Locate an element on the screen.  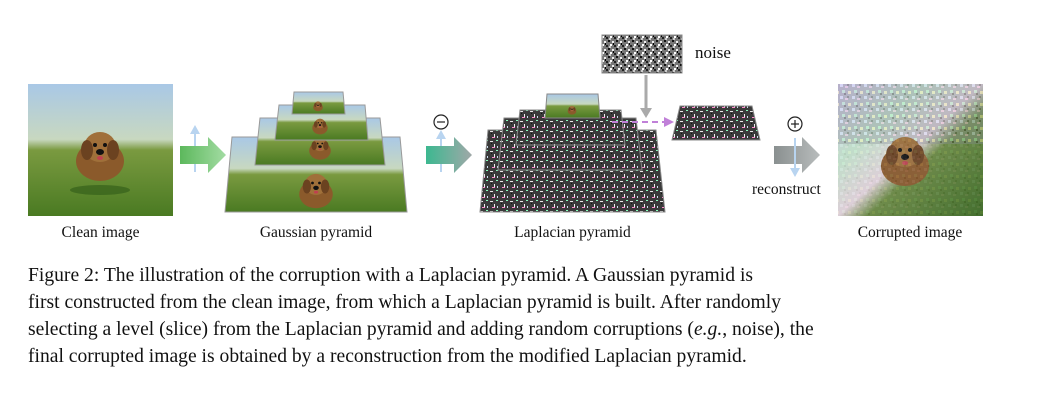
corrupted-image-label: Corrupted image is located at coordinates (910, 232).